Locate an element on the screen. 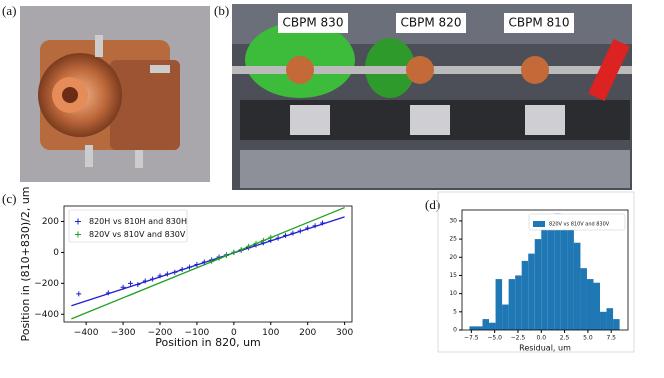 Image resolution: width=664 pixels, height=378 pixels. x-tick-label: 200 is located at coordinates (307, 333).